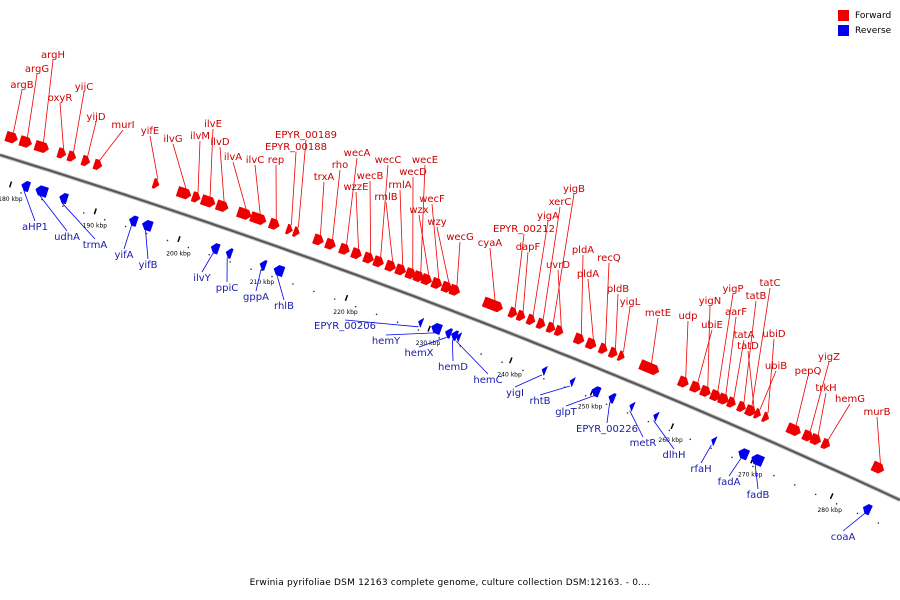 The width and height of the screenshot is (900, 600). What do you see at coordinates (460, 237) in the screenshot?
I see `forward-gene-label: wecG` at bounding box center [460, 237].